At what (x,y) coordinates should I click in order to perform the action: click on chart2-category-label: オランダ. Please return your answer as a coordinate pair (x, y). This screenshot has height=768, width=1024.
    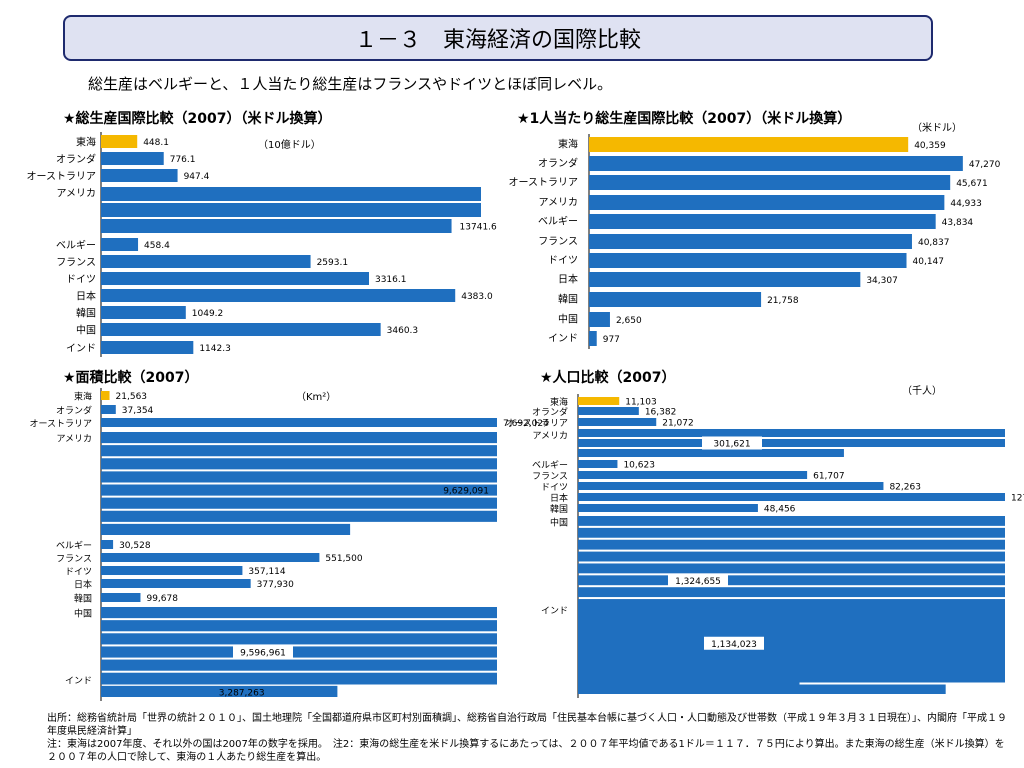
    Looking at the image, I should click on (74, 411).